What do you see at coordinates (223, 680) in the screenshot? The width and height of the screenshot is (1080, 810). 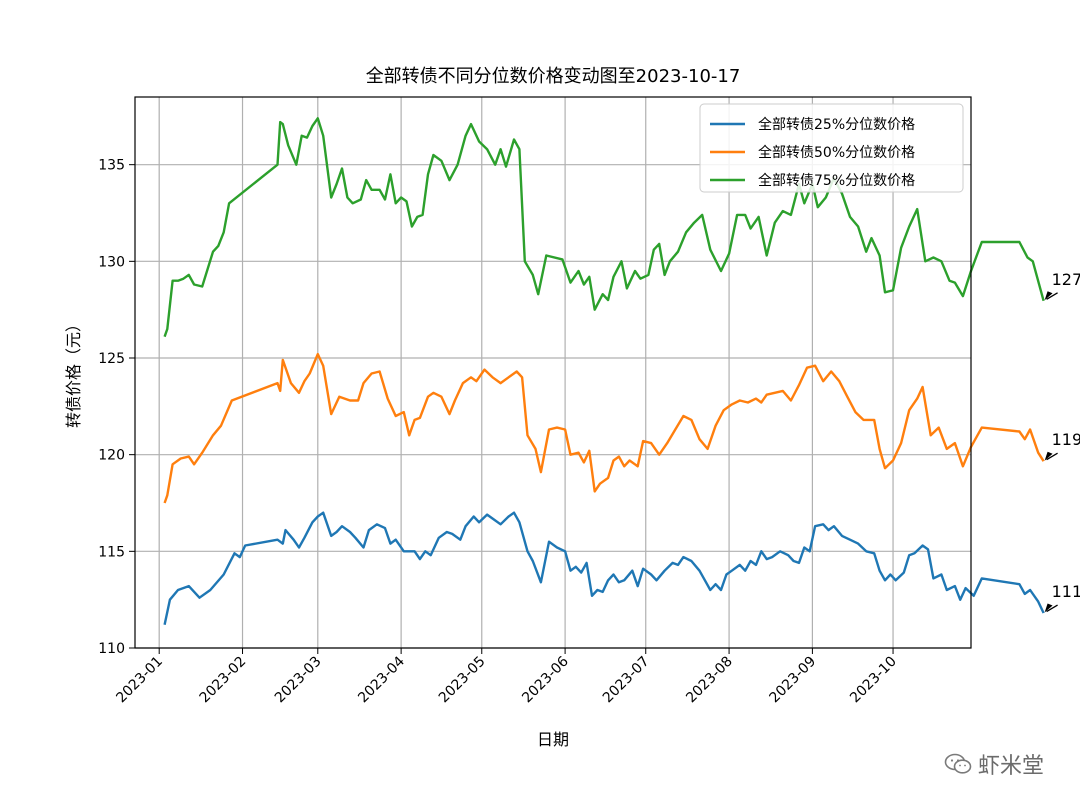 I see `x-tick-label: 2023-02` at bounding box center [223, 680].